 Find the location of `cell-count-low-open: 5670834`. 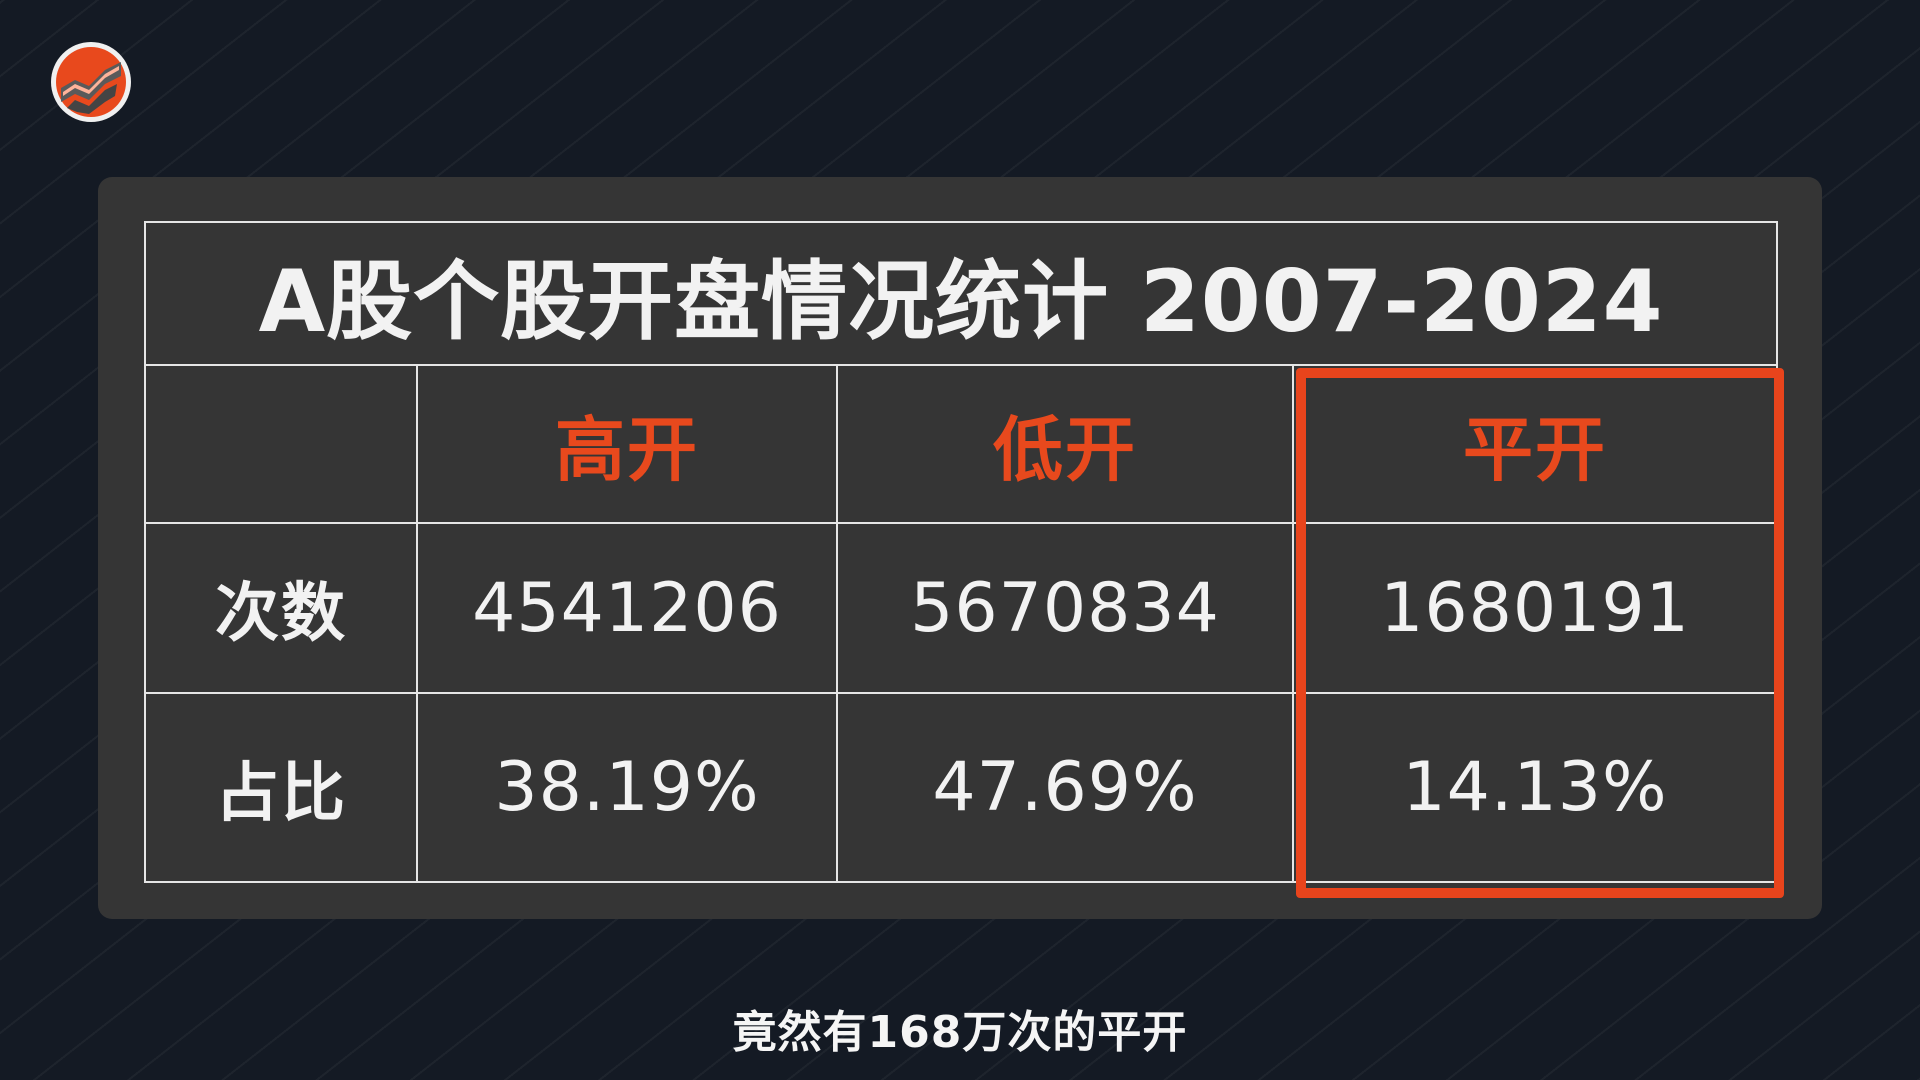

cell-count-low-open: 5670834 is located at coordinates (1065, 608).